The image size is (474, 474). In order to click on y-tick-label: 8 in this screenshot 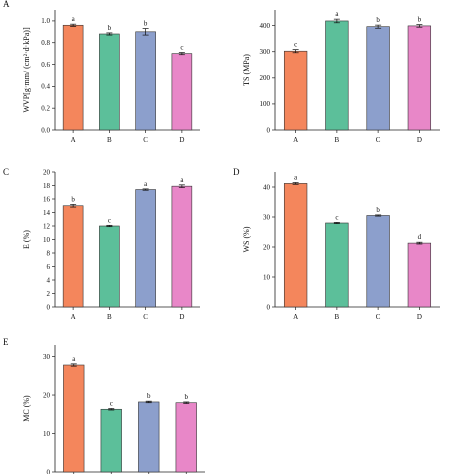, I will do `click(49, 253)`.